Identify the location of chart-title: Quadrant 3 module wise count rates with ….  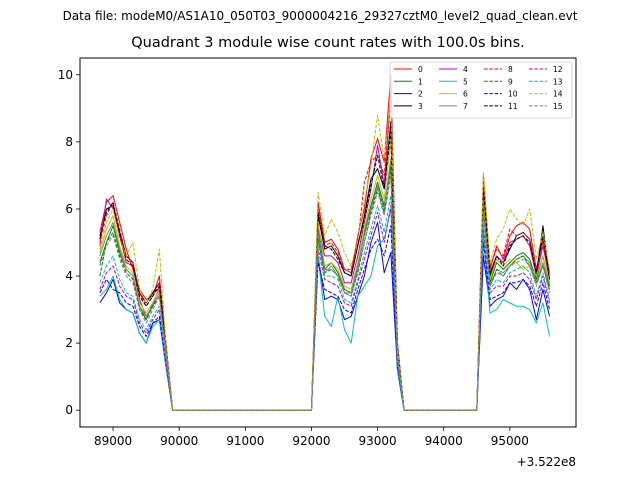
(328, 43).